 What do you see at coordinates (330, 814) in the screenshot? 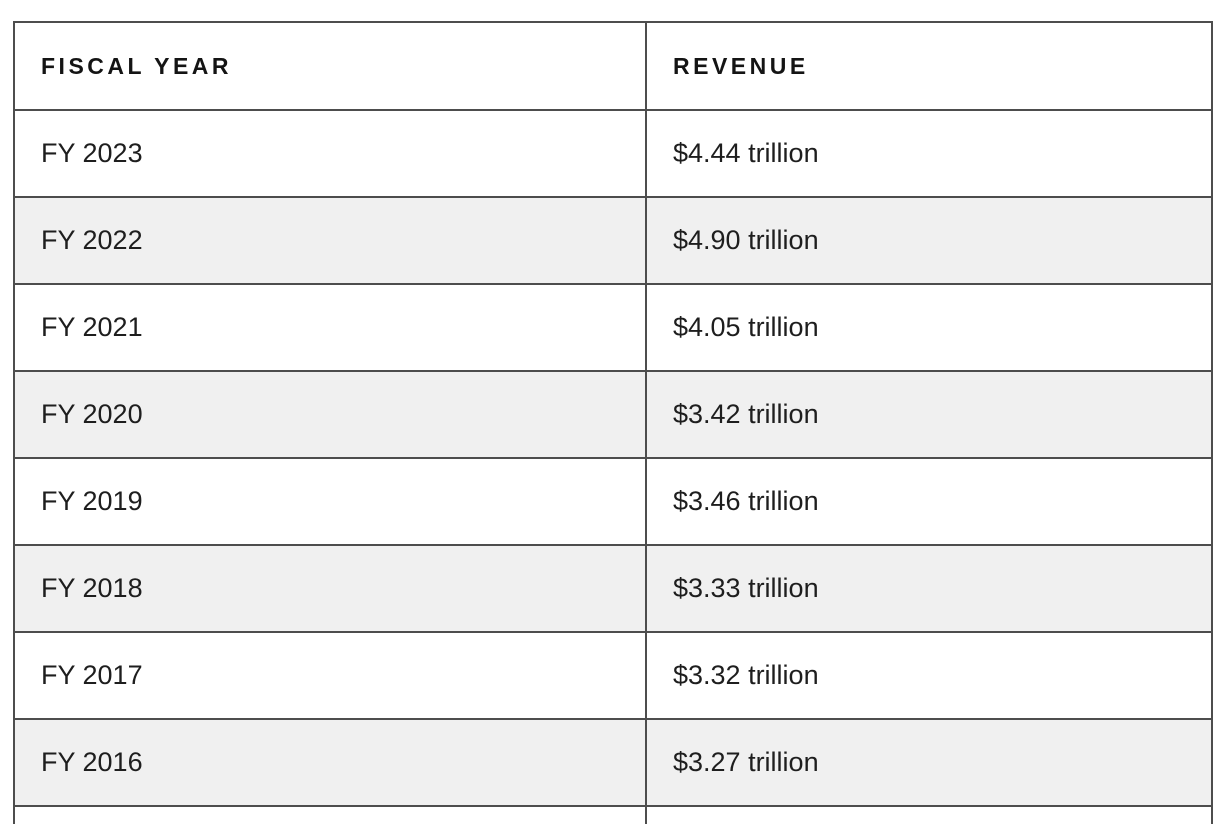
I see `fiscal-year-cell-empty` at bounding box center [330, 814].